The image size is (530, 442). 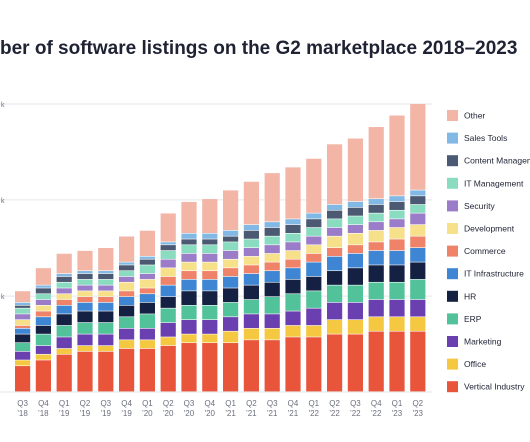 I want to click on legend-item: IT Management, so click(x=485, y=183).